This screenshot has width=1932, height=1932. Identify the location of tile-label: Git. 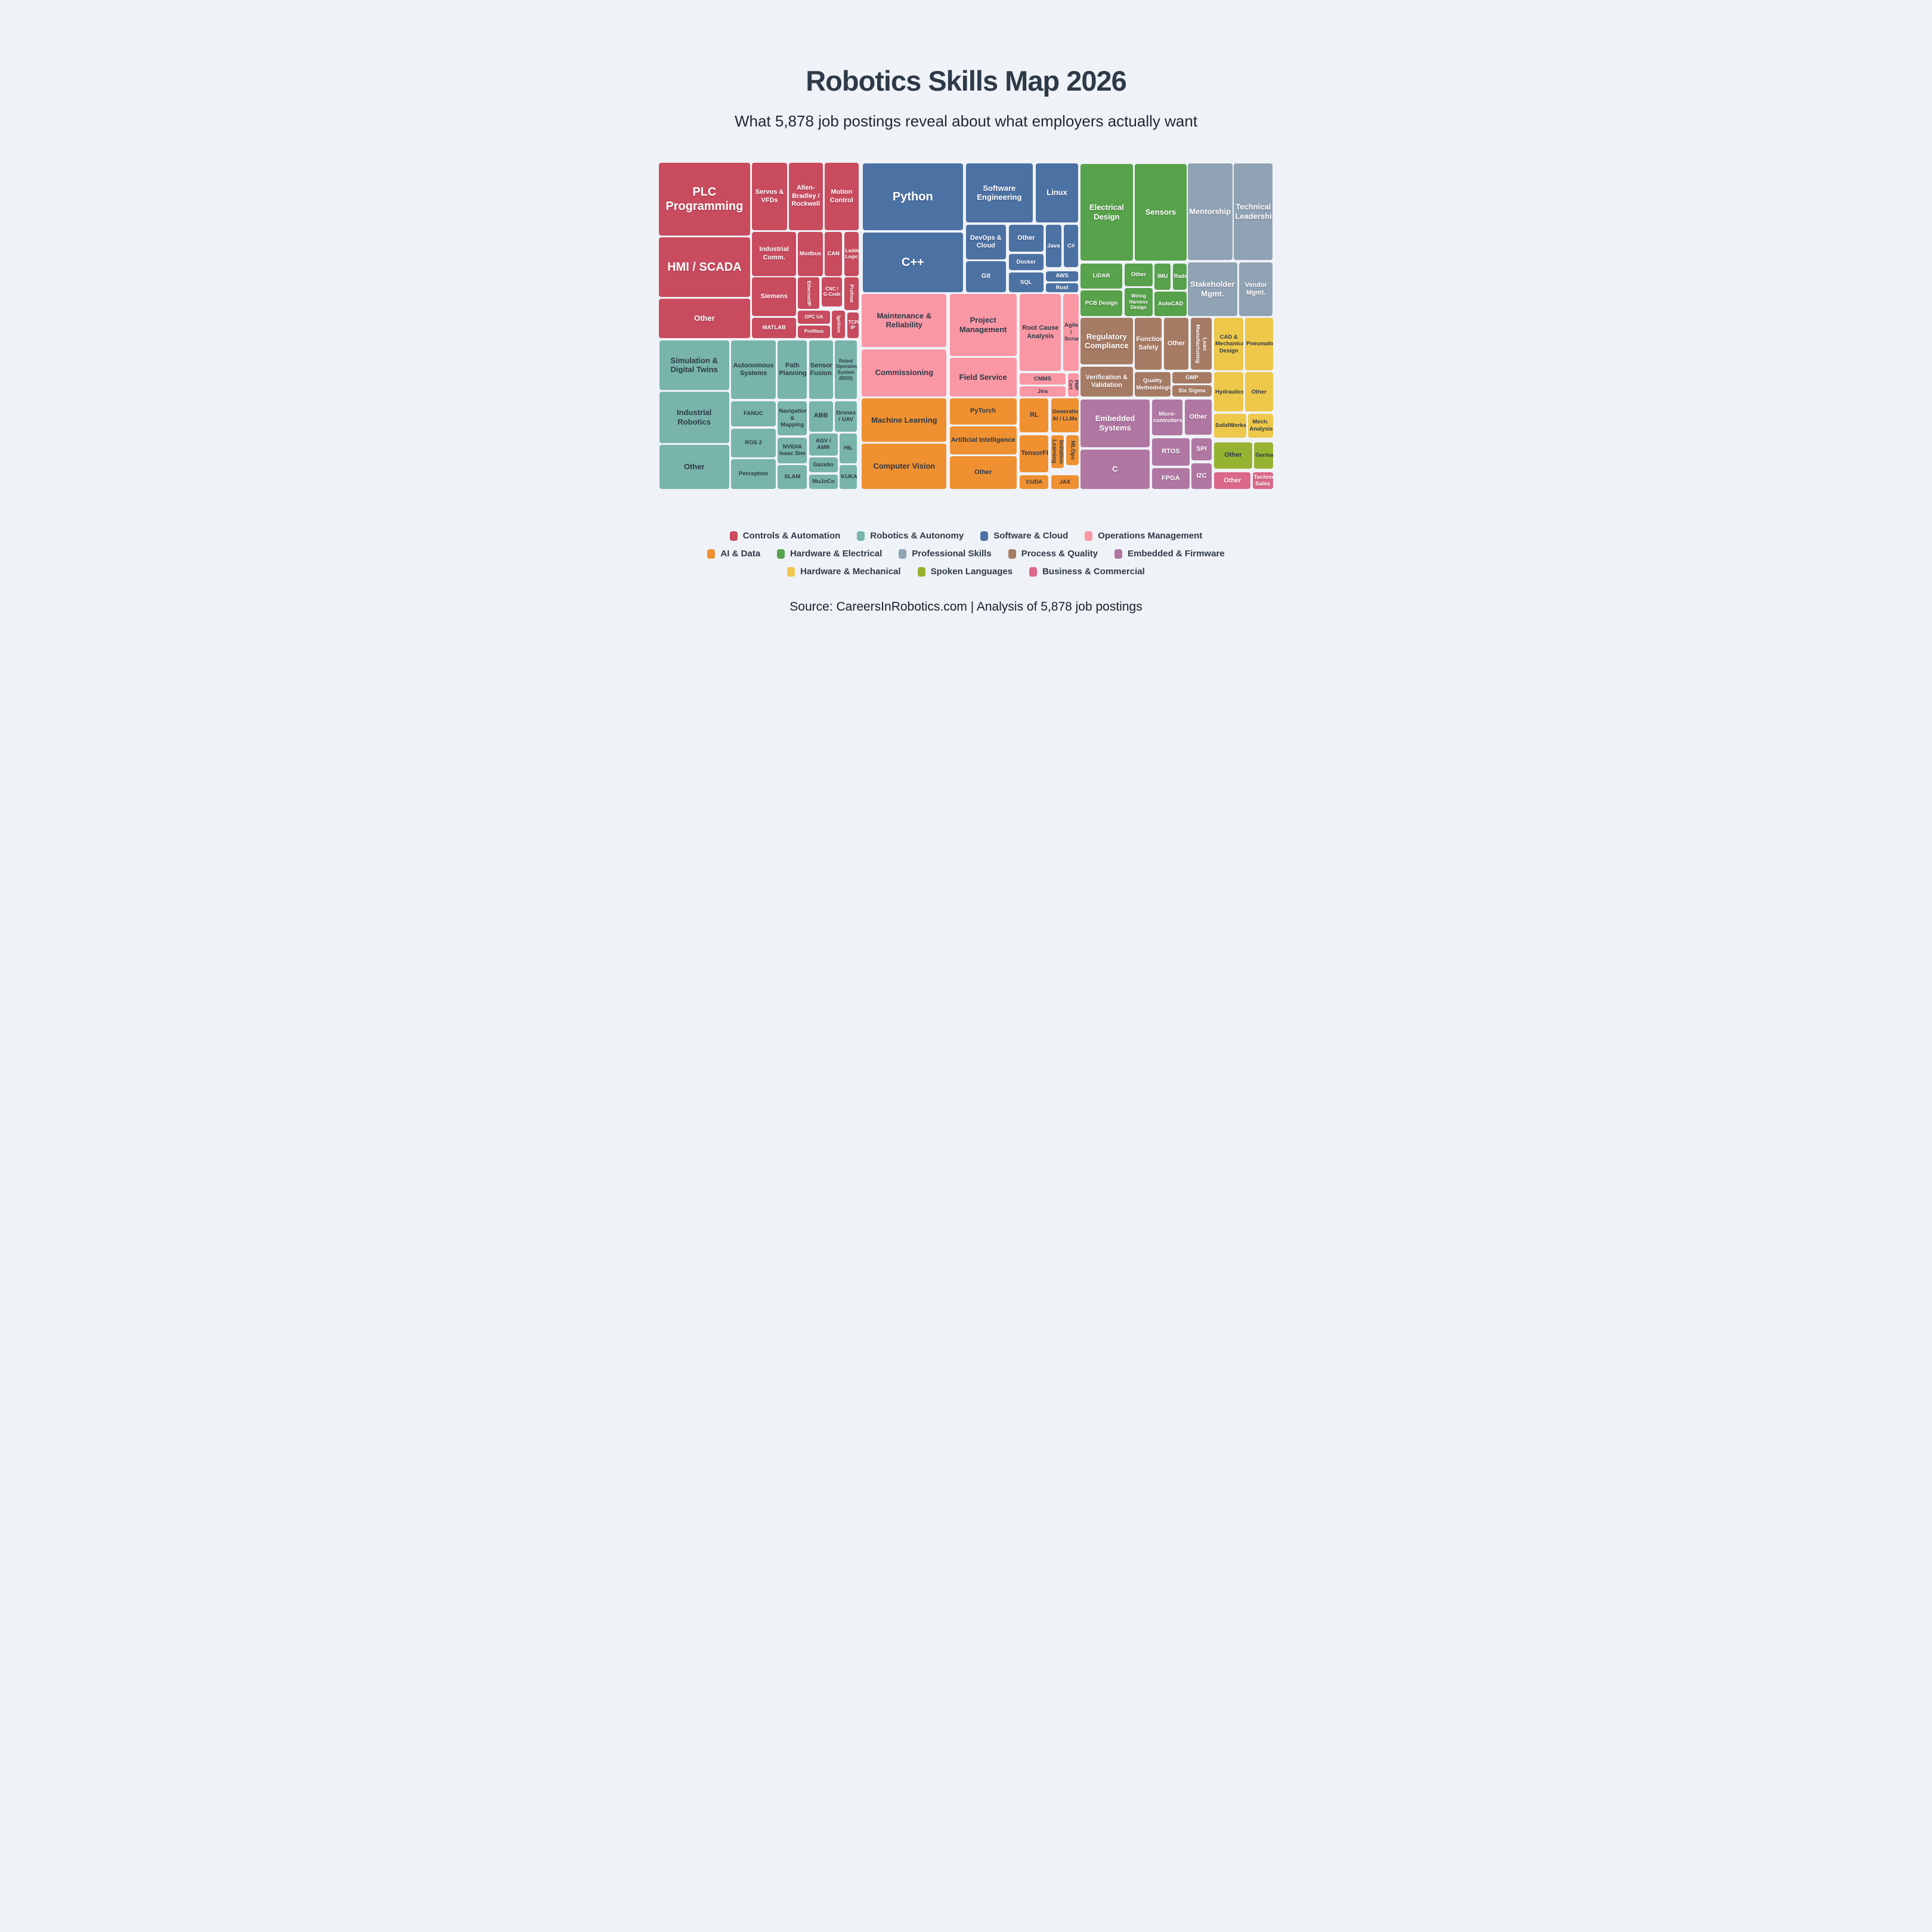
(986, 276).